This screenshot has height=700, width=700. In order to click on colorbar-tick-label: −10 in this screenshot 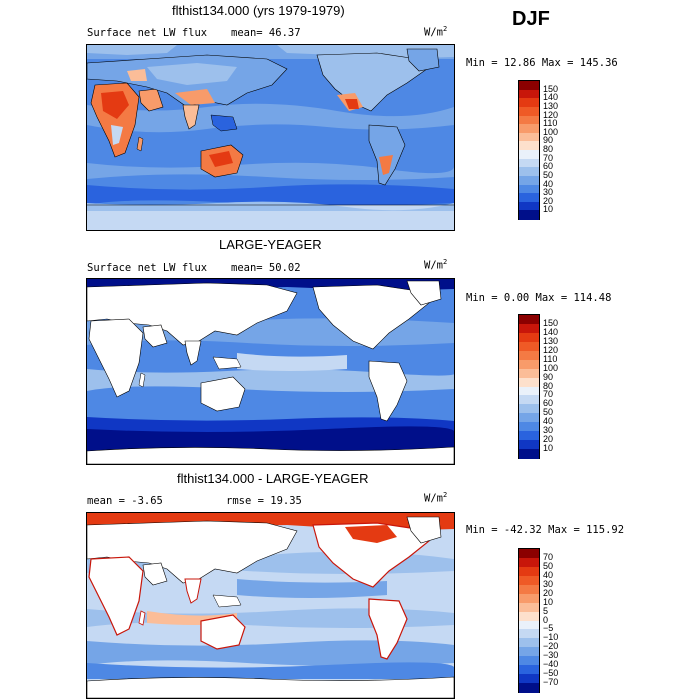, I will do `click(551, 637)`.